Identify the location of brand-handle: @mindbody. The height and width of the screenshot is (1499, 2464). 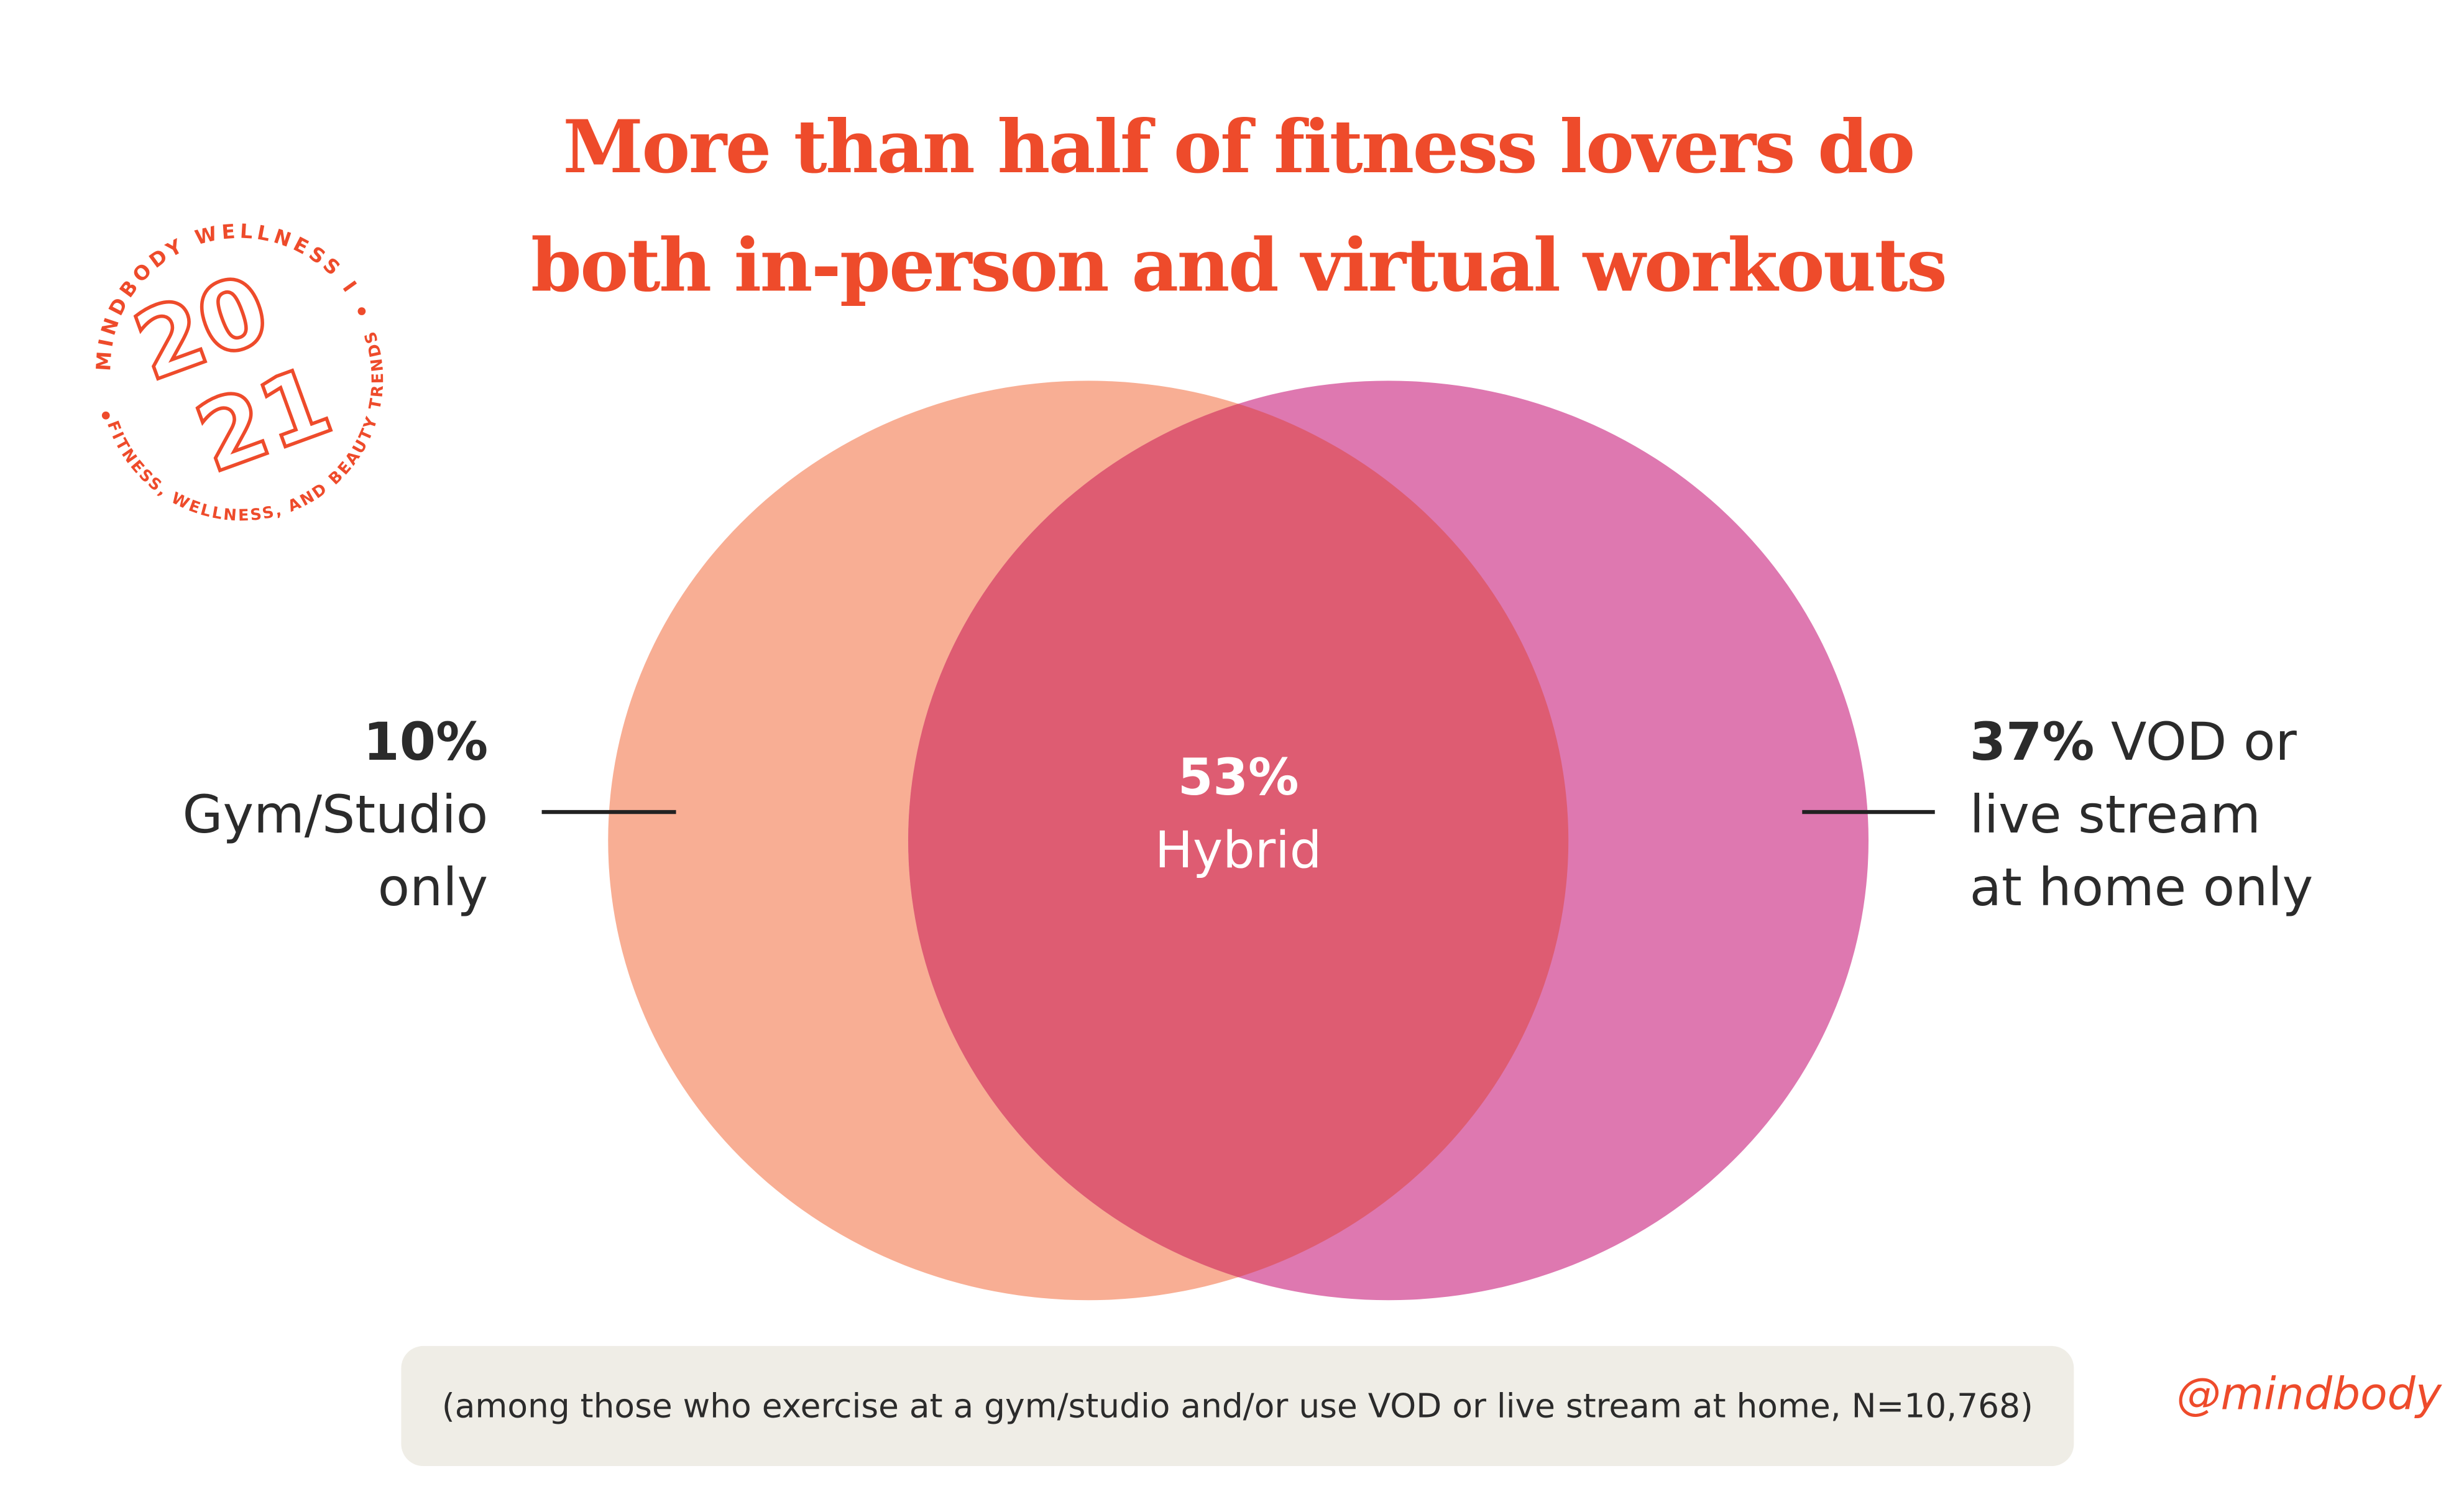
(2309, 1394).